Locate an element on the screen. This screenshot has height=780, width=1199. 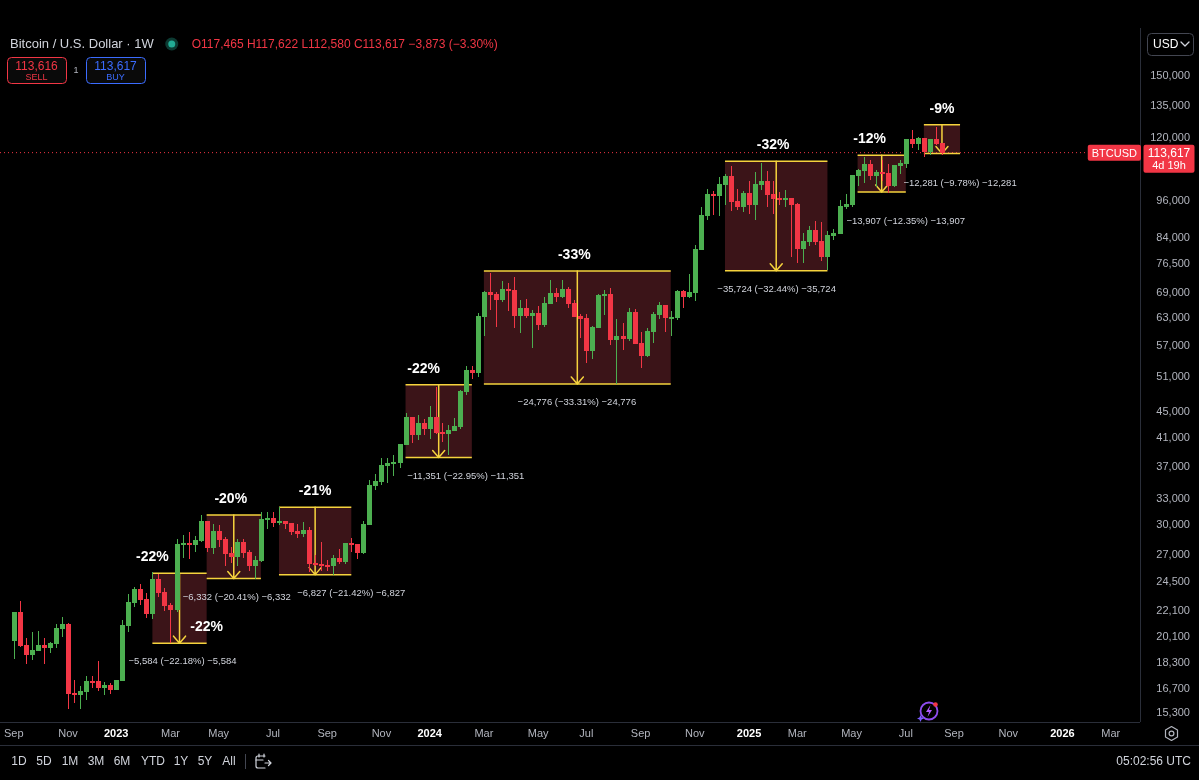
x-tick-label: 2023 is located at coordinates (116, 733).